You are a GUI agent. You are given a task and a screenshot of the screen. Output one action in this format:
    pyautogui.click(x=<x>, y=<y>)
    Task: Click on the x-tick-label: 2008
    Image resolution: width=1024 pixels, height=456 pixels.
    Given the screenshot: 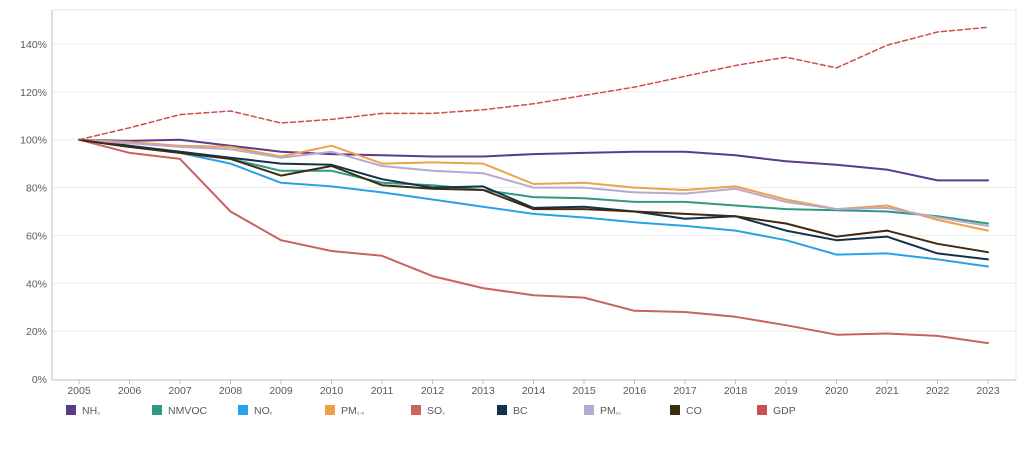 What is the action you would take?
    pyautogui.click(x=231, y=391)
    